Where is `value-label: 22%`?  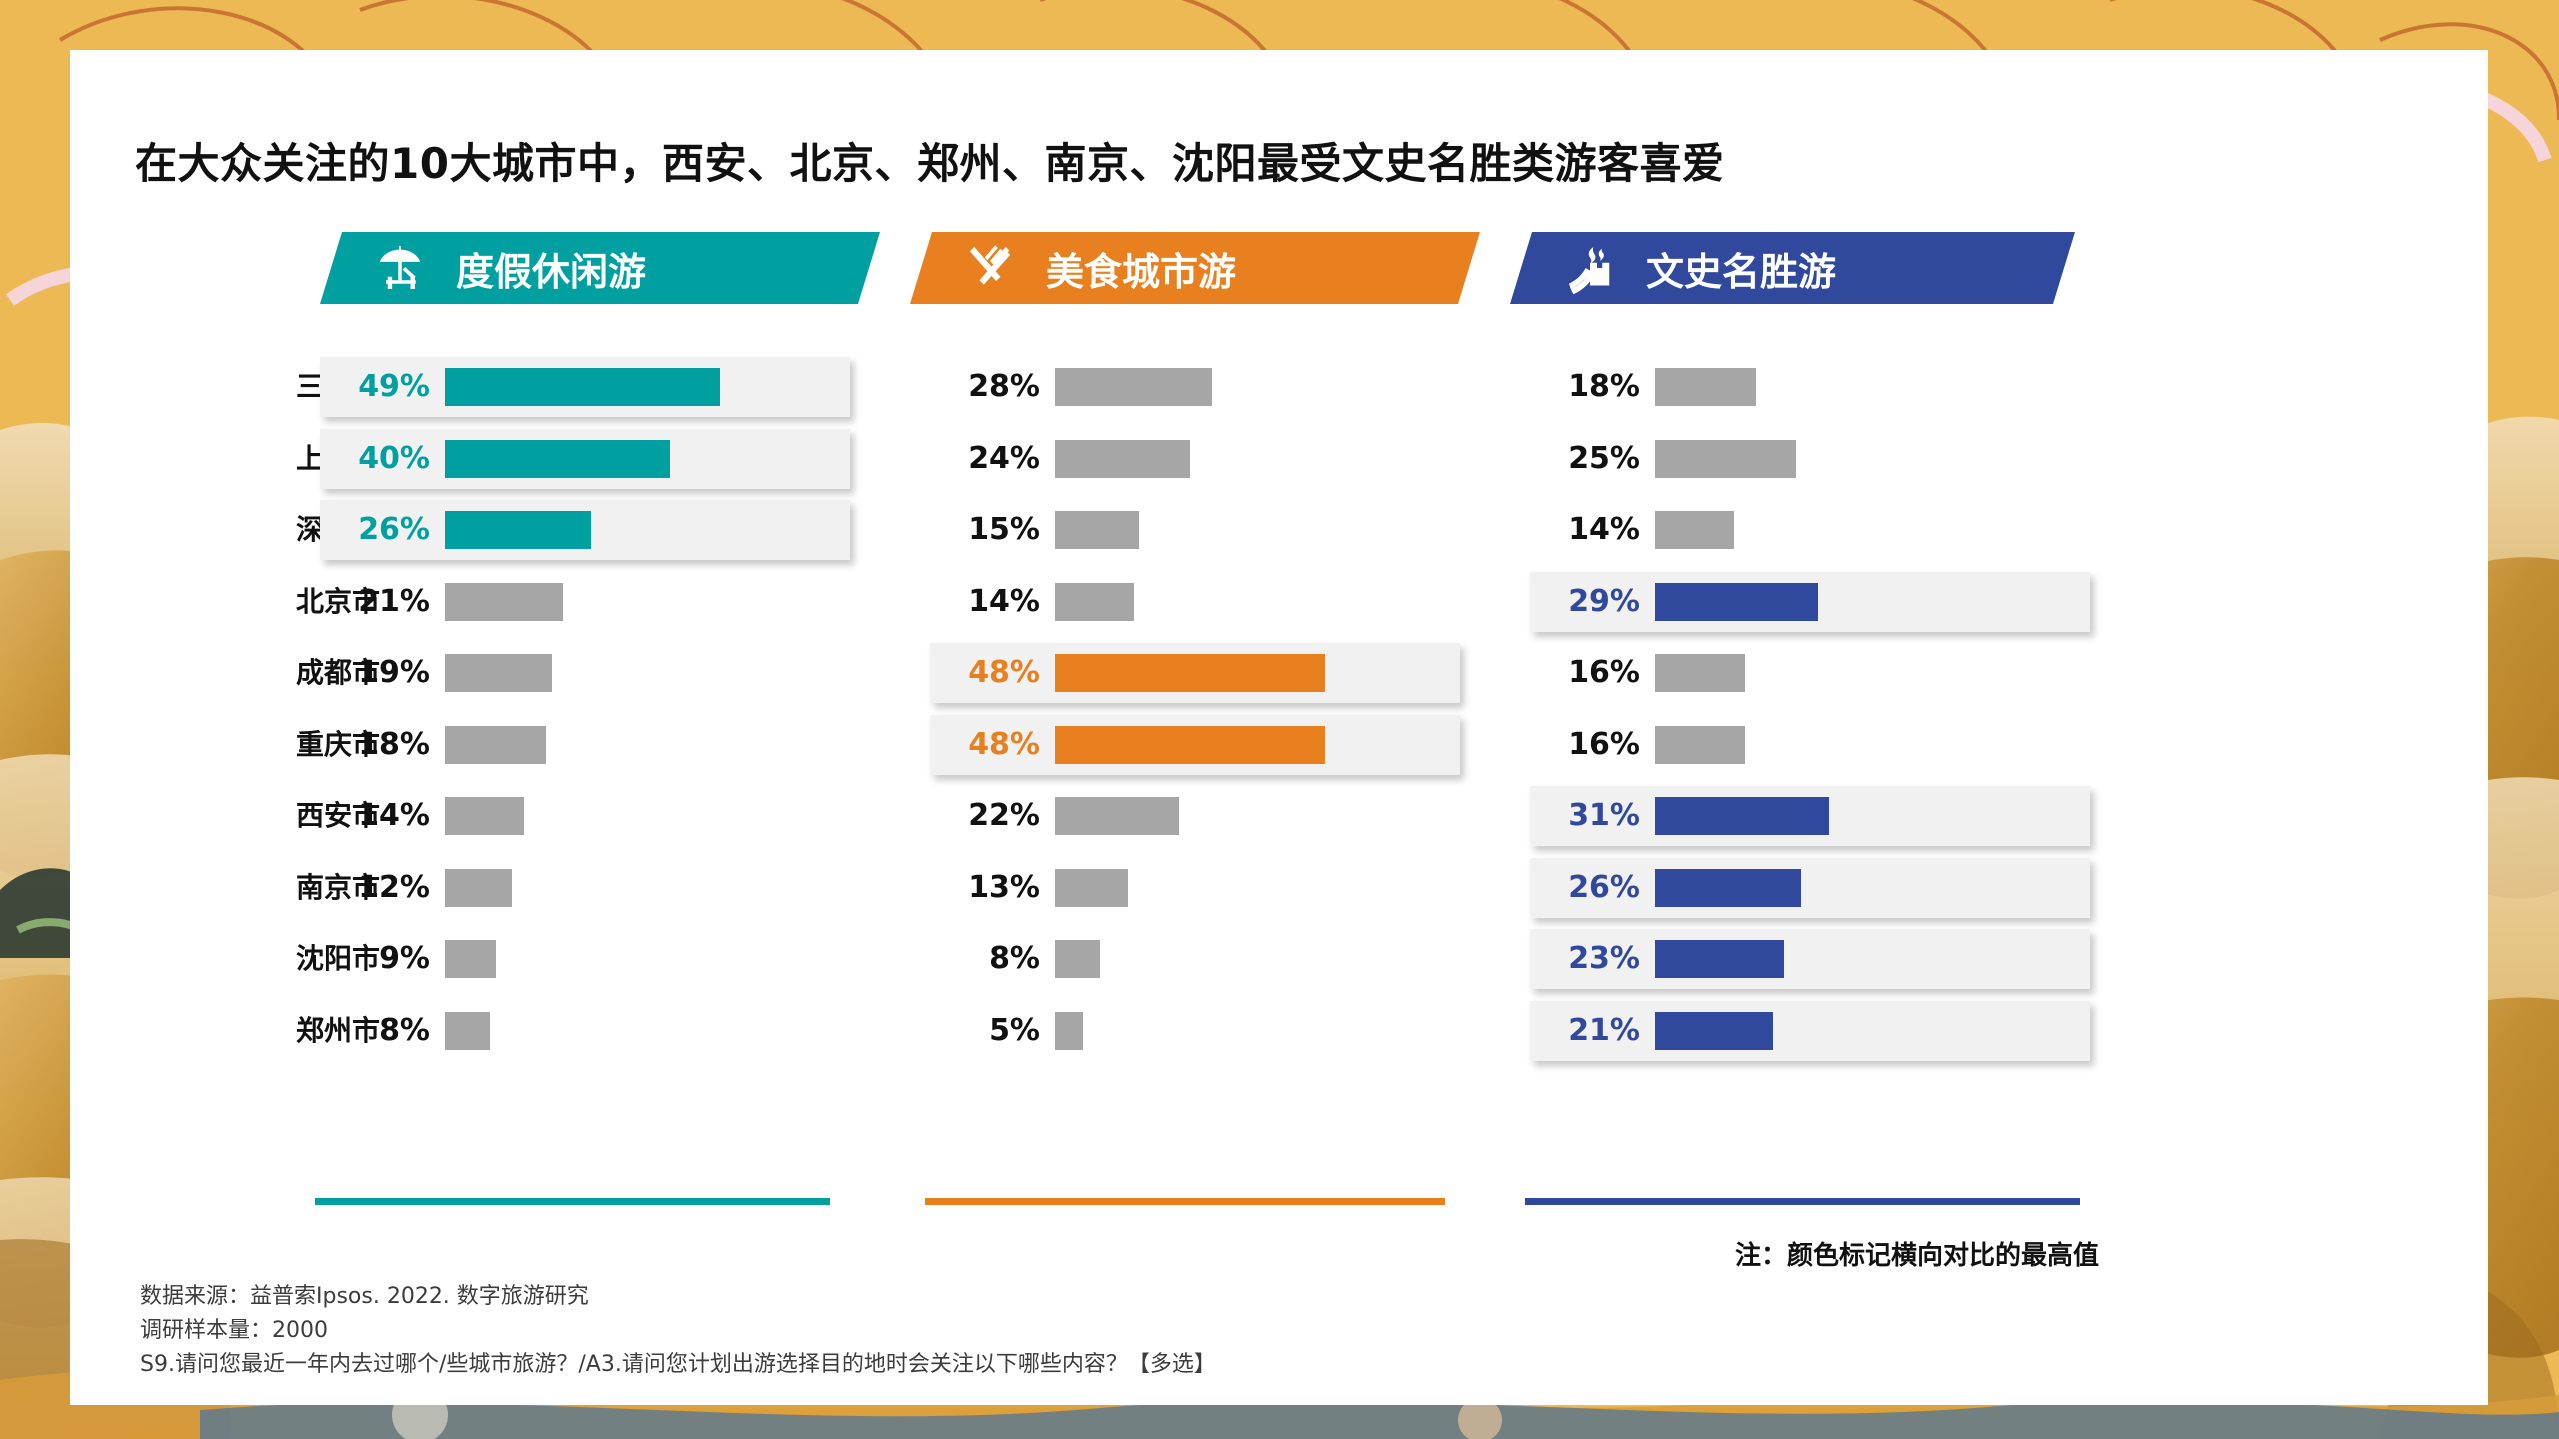 value-label: 22% is located at coordinates (1004, 815).